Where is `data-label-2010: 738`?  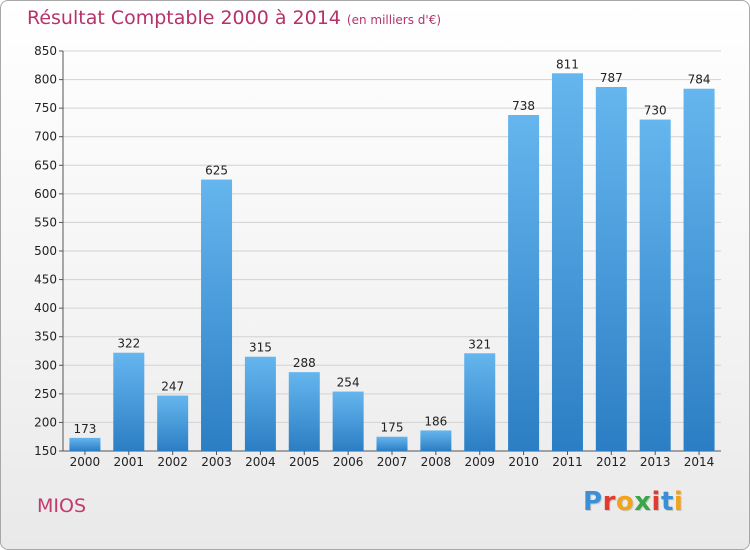 data-label-2010: 738 is located at coordinates (523, 106).